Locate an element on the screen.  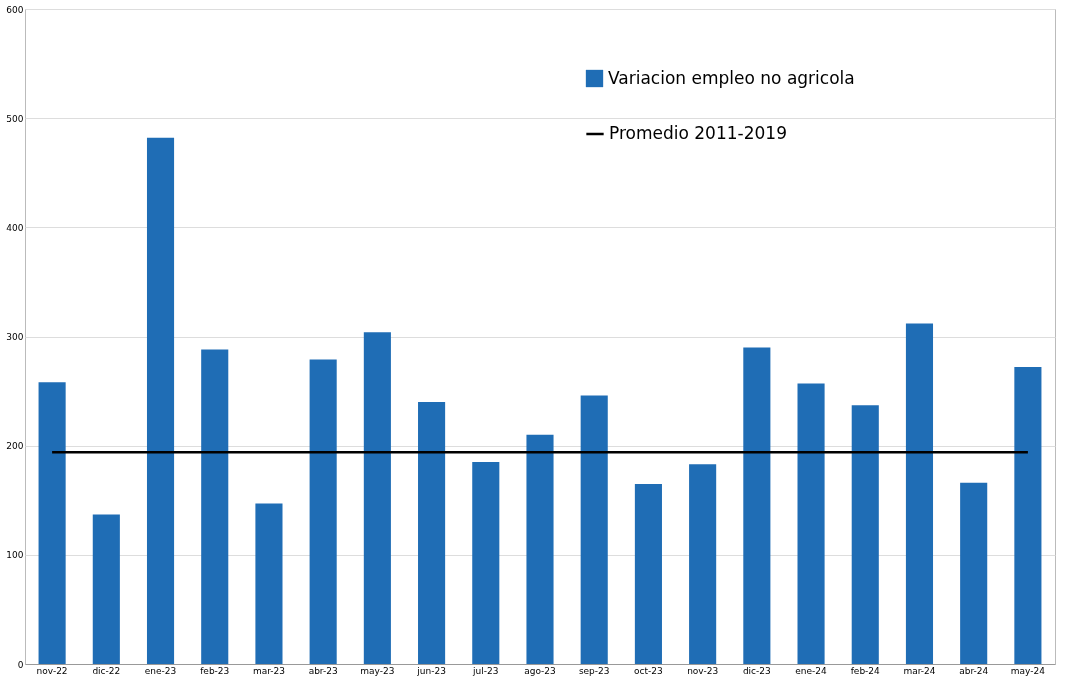
x-tick-label: feb-24 is located at coordinates (865, 670).